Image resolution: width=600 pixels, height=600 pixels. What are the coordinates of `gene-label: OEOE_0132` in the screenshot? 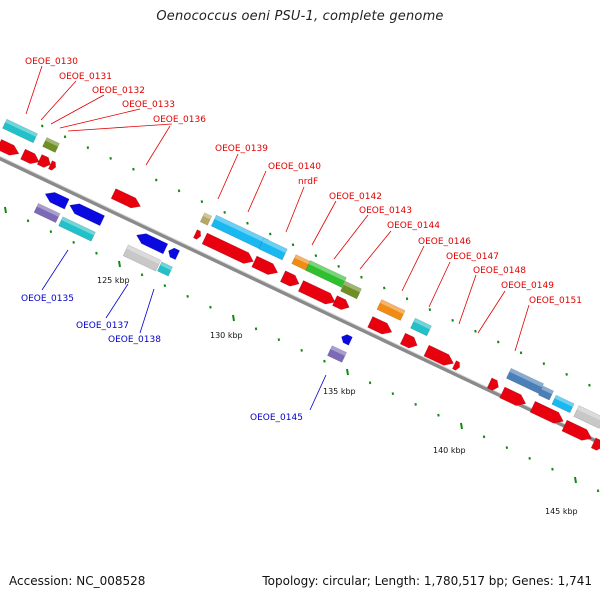 It's located at (118, 91).